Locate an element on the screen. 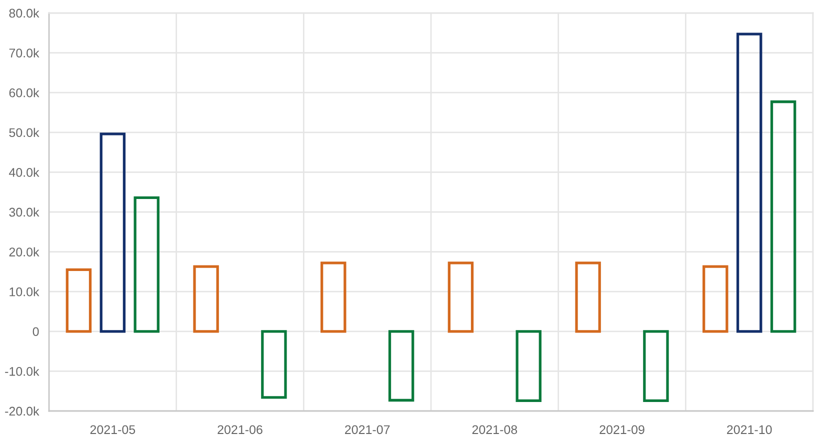 This screenshot has width=817, height=445. y-tick-label: 80.0k is located at coordinates (24, 13).